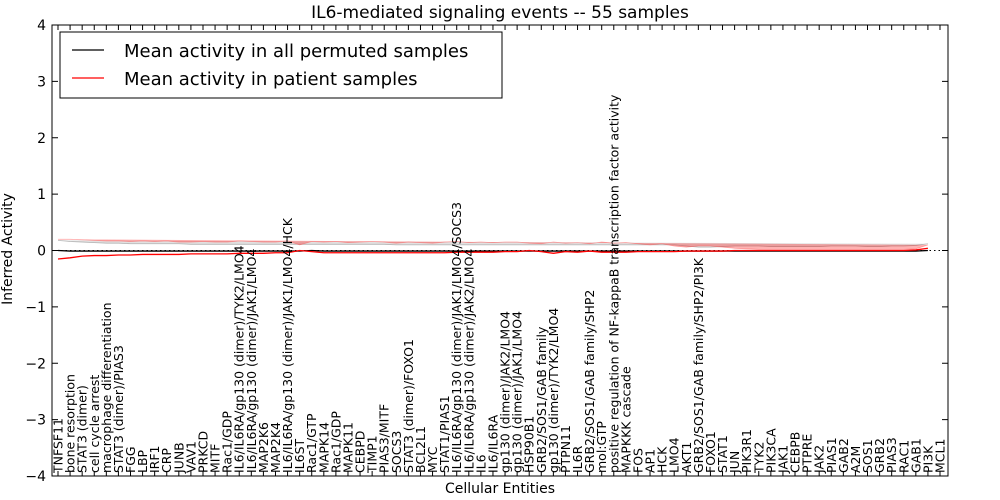 The width and height of the screenshot is (1000, 500). I want to click on x-tick-label: macrophage differentiation, so click(106, 387).